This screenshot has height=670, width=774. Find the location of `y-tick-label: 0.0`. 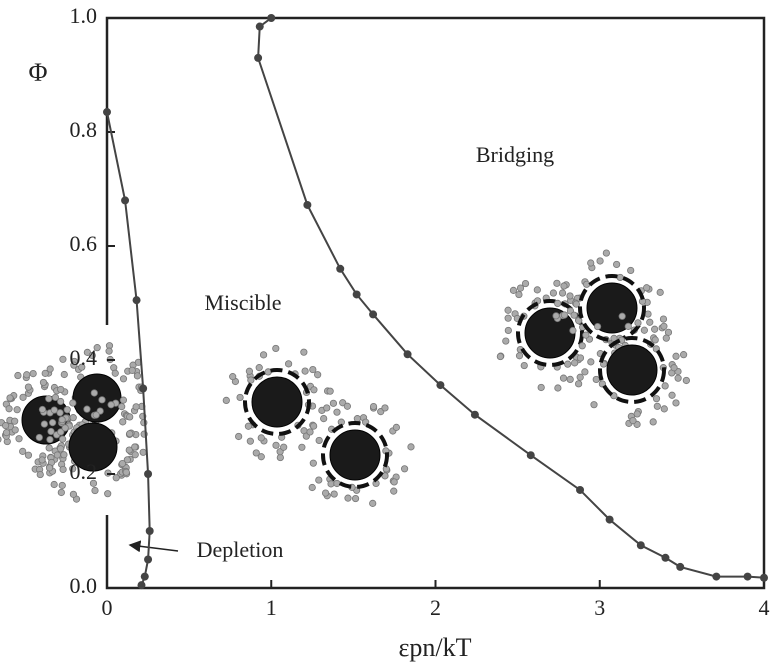

y-tick-label: 0.0 is located at coordinates (84, 585).